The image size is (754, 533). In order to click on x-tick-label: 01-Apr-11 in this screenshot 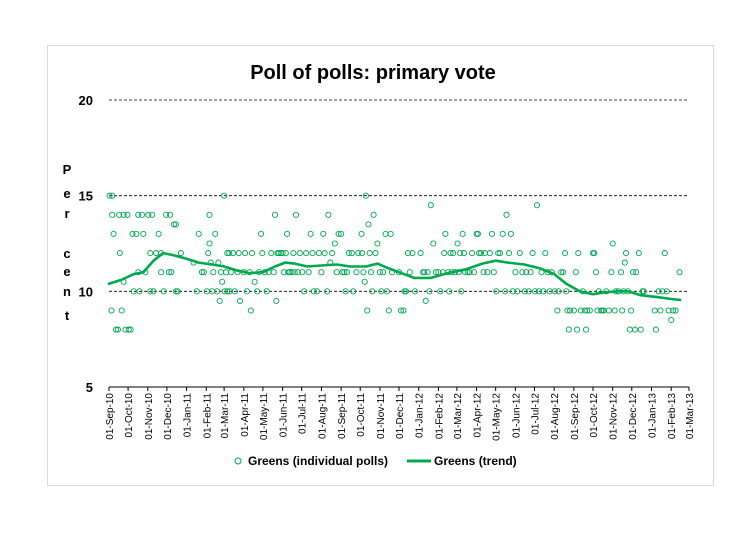, I will do `click(245, 415)`.